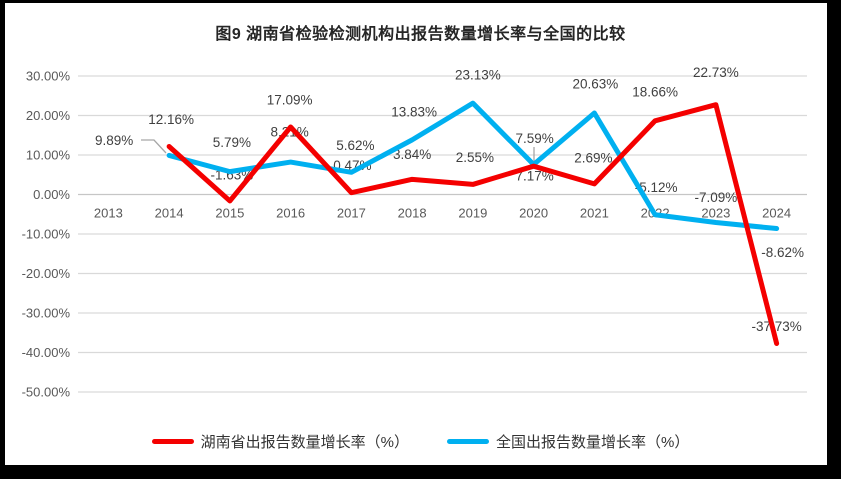  What do you see at coordinates (414, 111) in the screenshot?
I see `data-label: 13.83%` at bounding box center [414, 111].